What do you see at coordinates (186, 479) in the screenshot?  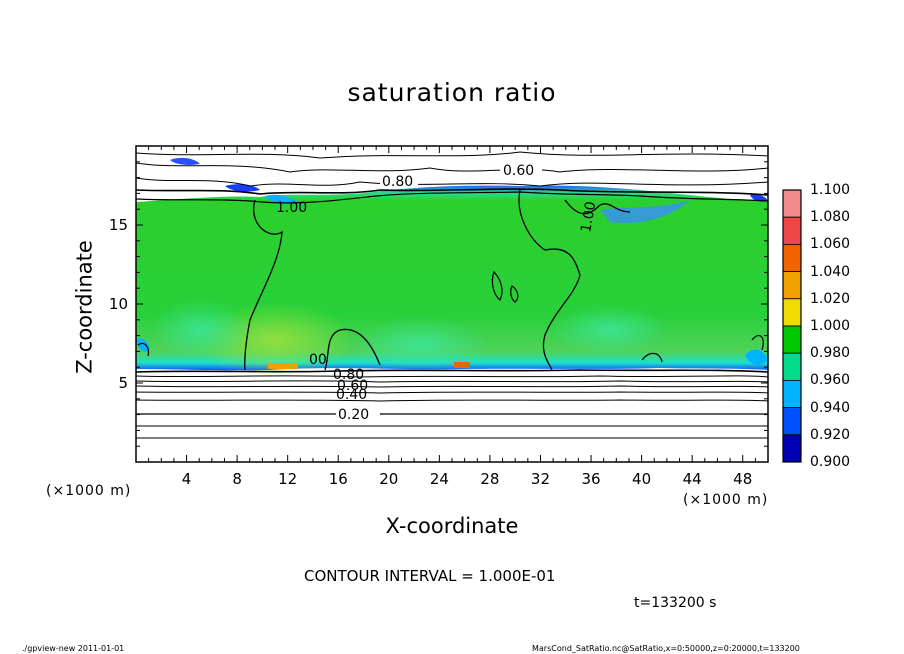 I see `x-tick-label: 4` at bounding box center [186, 479].